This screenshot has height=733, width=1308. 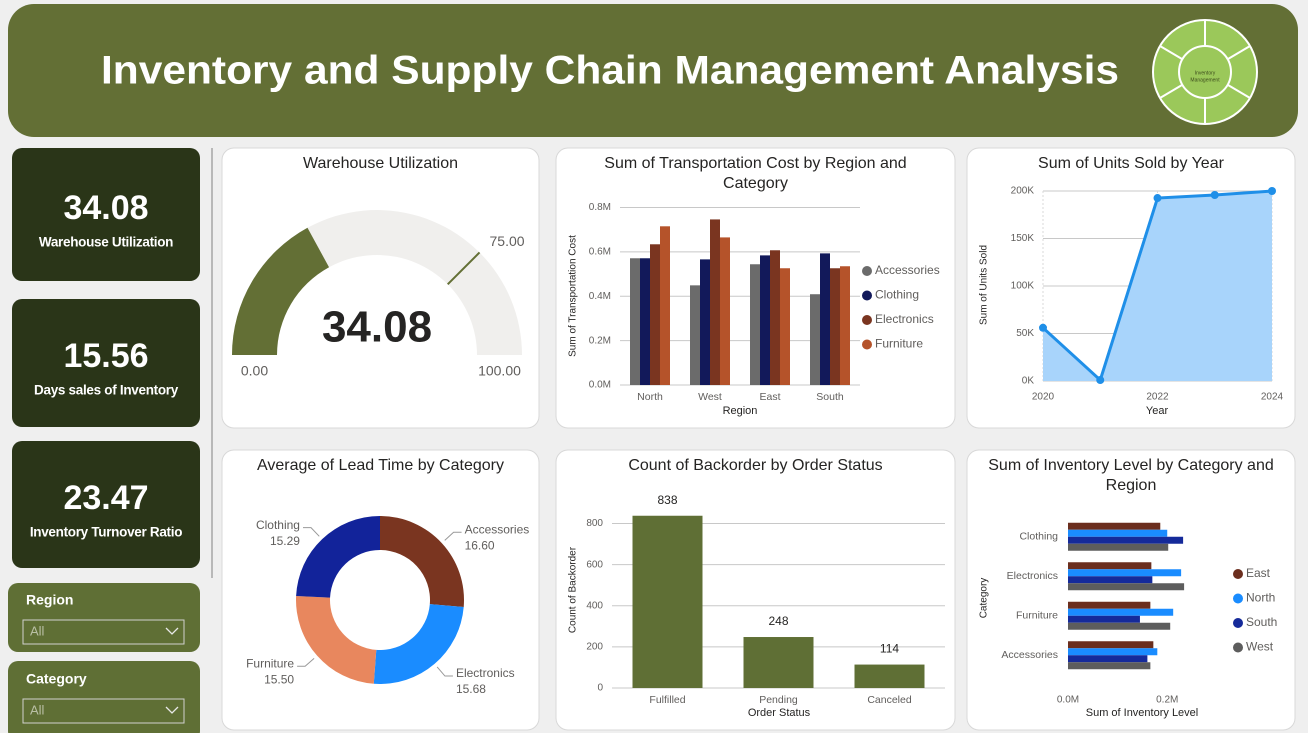 What do you see at coordinates (497, 529) in the screenshot?
I see `slice-label: Accessories` at bounding box center [497, 529].